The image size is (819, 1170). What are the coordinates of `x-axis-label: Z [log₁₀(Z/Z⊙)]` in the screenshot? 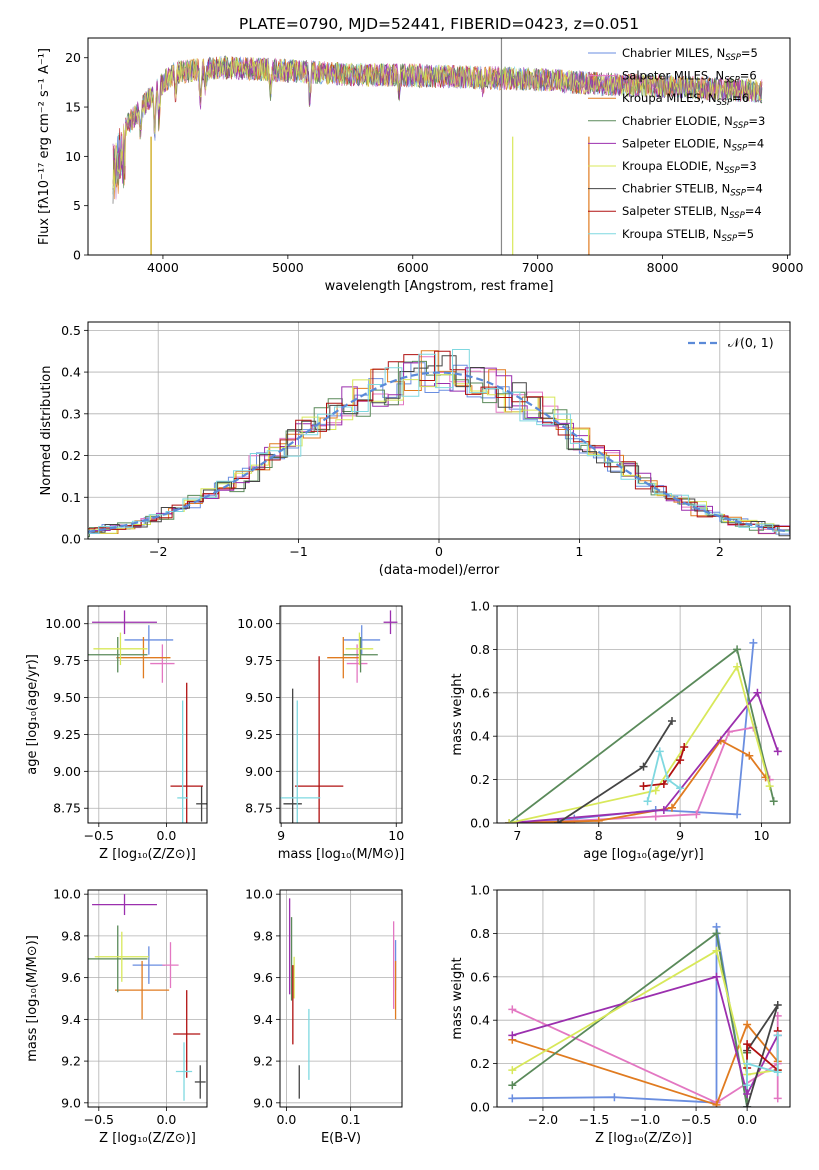 It's located at (643, 1138).